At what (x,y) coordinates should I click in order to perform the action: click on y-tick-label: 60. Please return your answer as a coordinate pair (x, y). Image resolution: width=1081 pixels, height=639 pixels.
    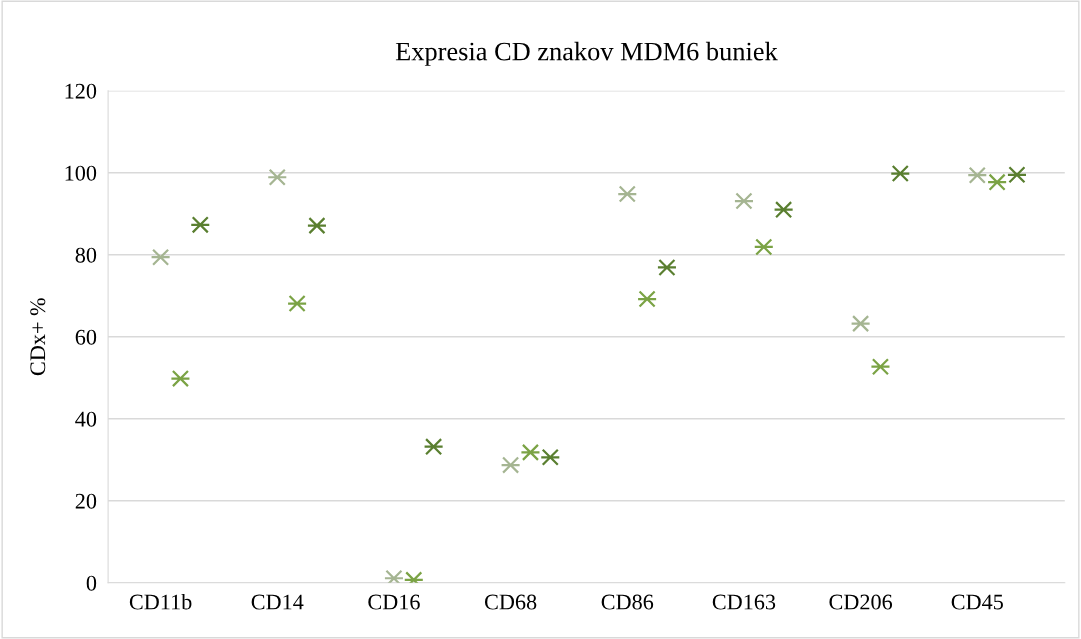
    Looking at the image, I should click on (86, 337).